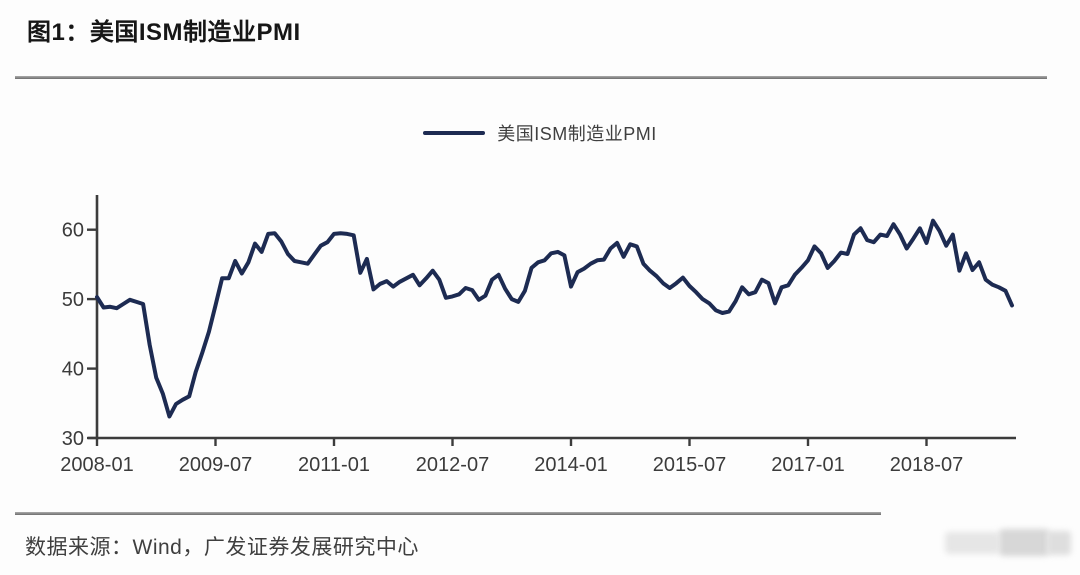  Describe the element at coordinates (926, 465) in the screenshot. I see `x-tick-label: 2018-07` at that location.